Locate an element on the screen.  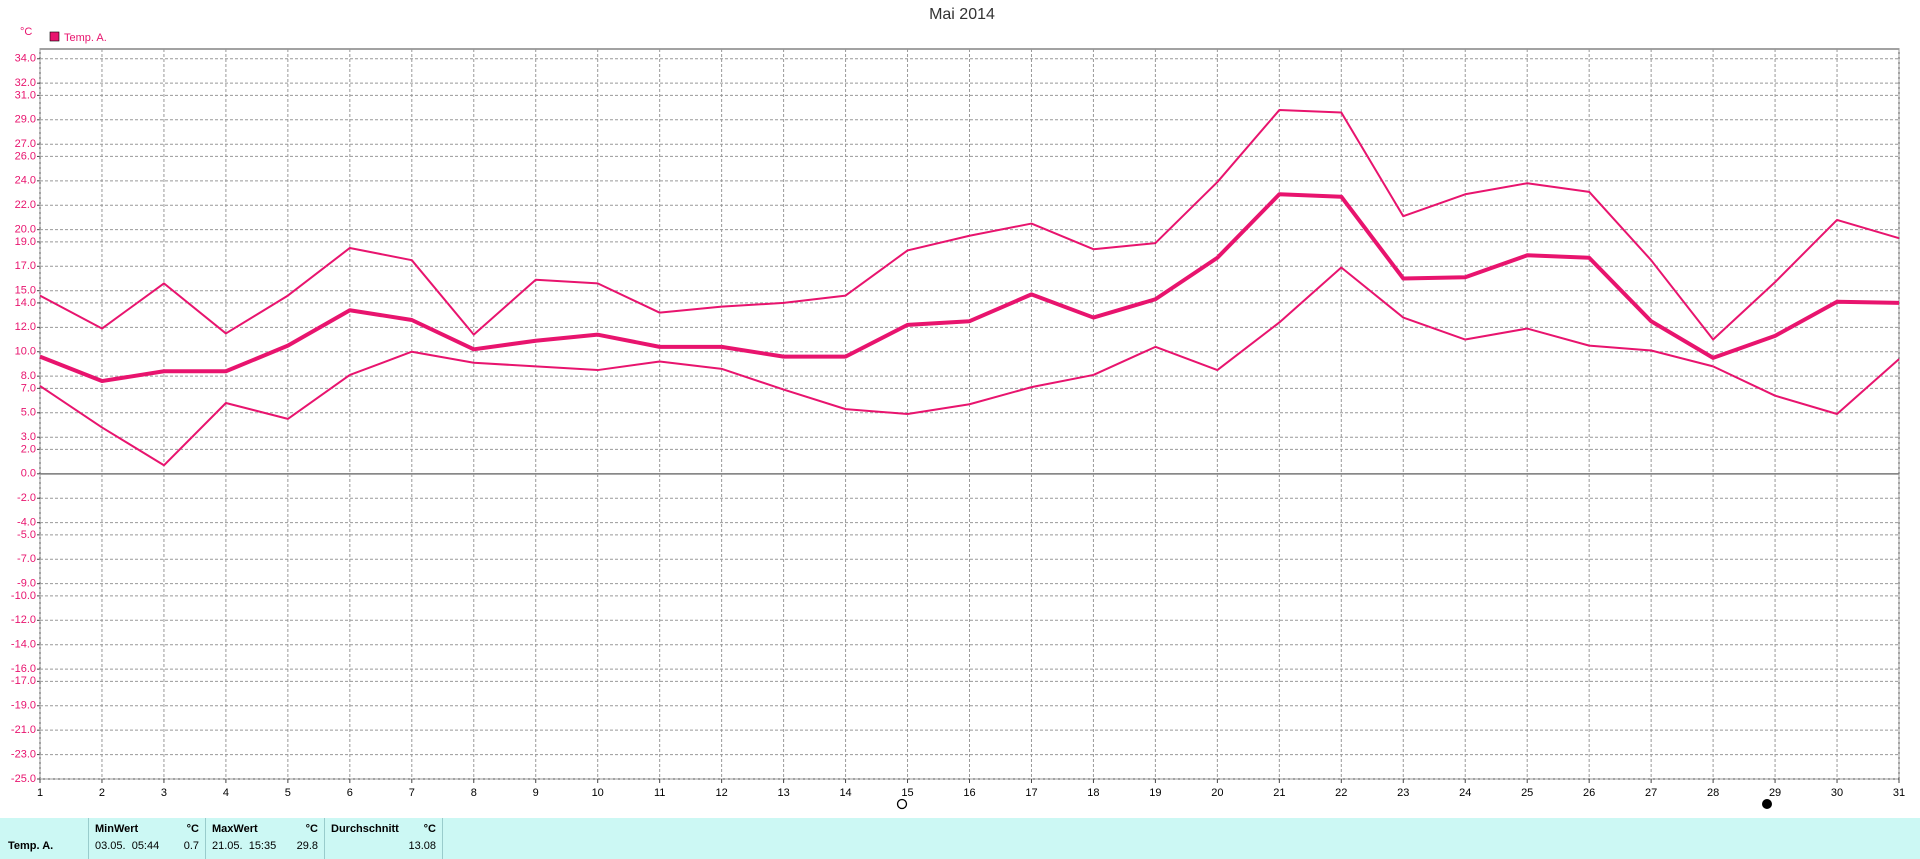
y-tick-label: 10.0 is located at coordinates (25, 352).